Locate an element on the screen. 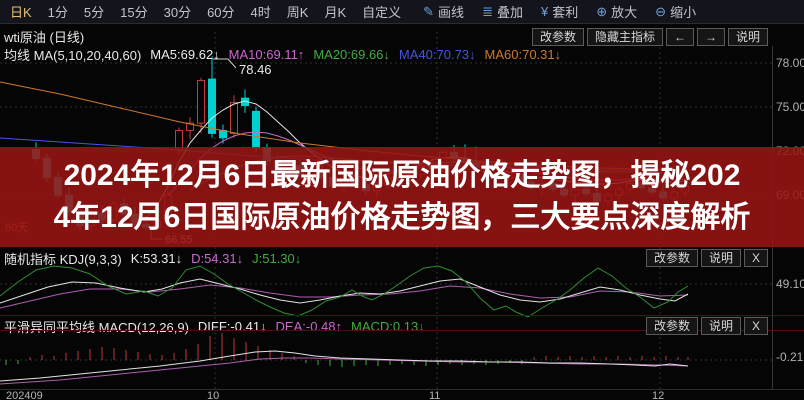 This screenshot has height=400, width=804. time-tick-10: 10 is located at coordinates (213, 395).